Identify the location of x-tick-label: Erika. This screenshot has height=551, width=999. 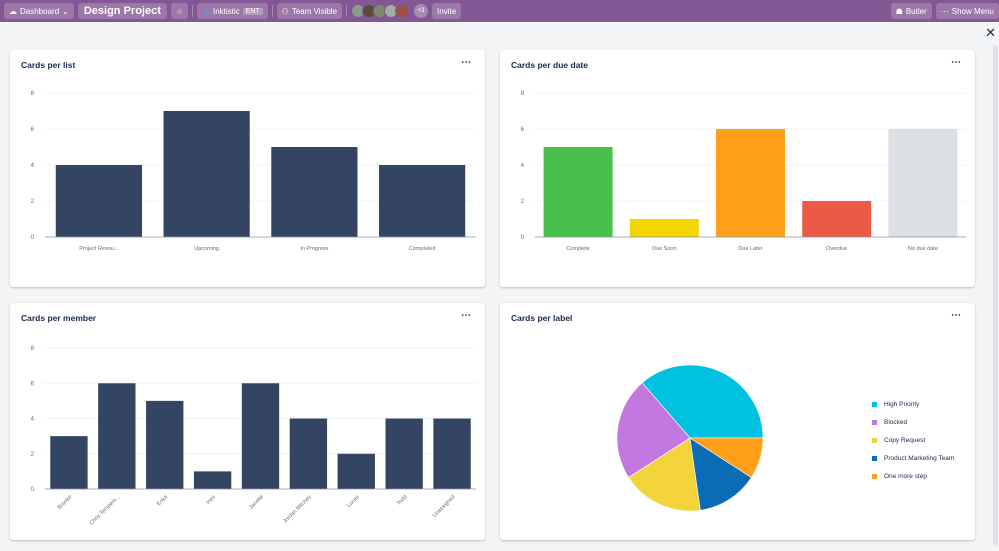
(163, 501).